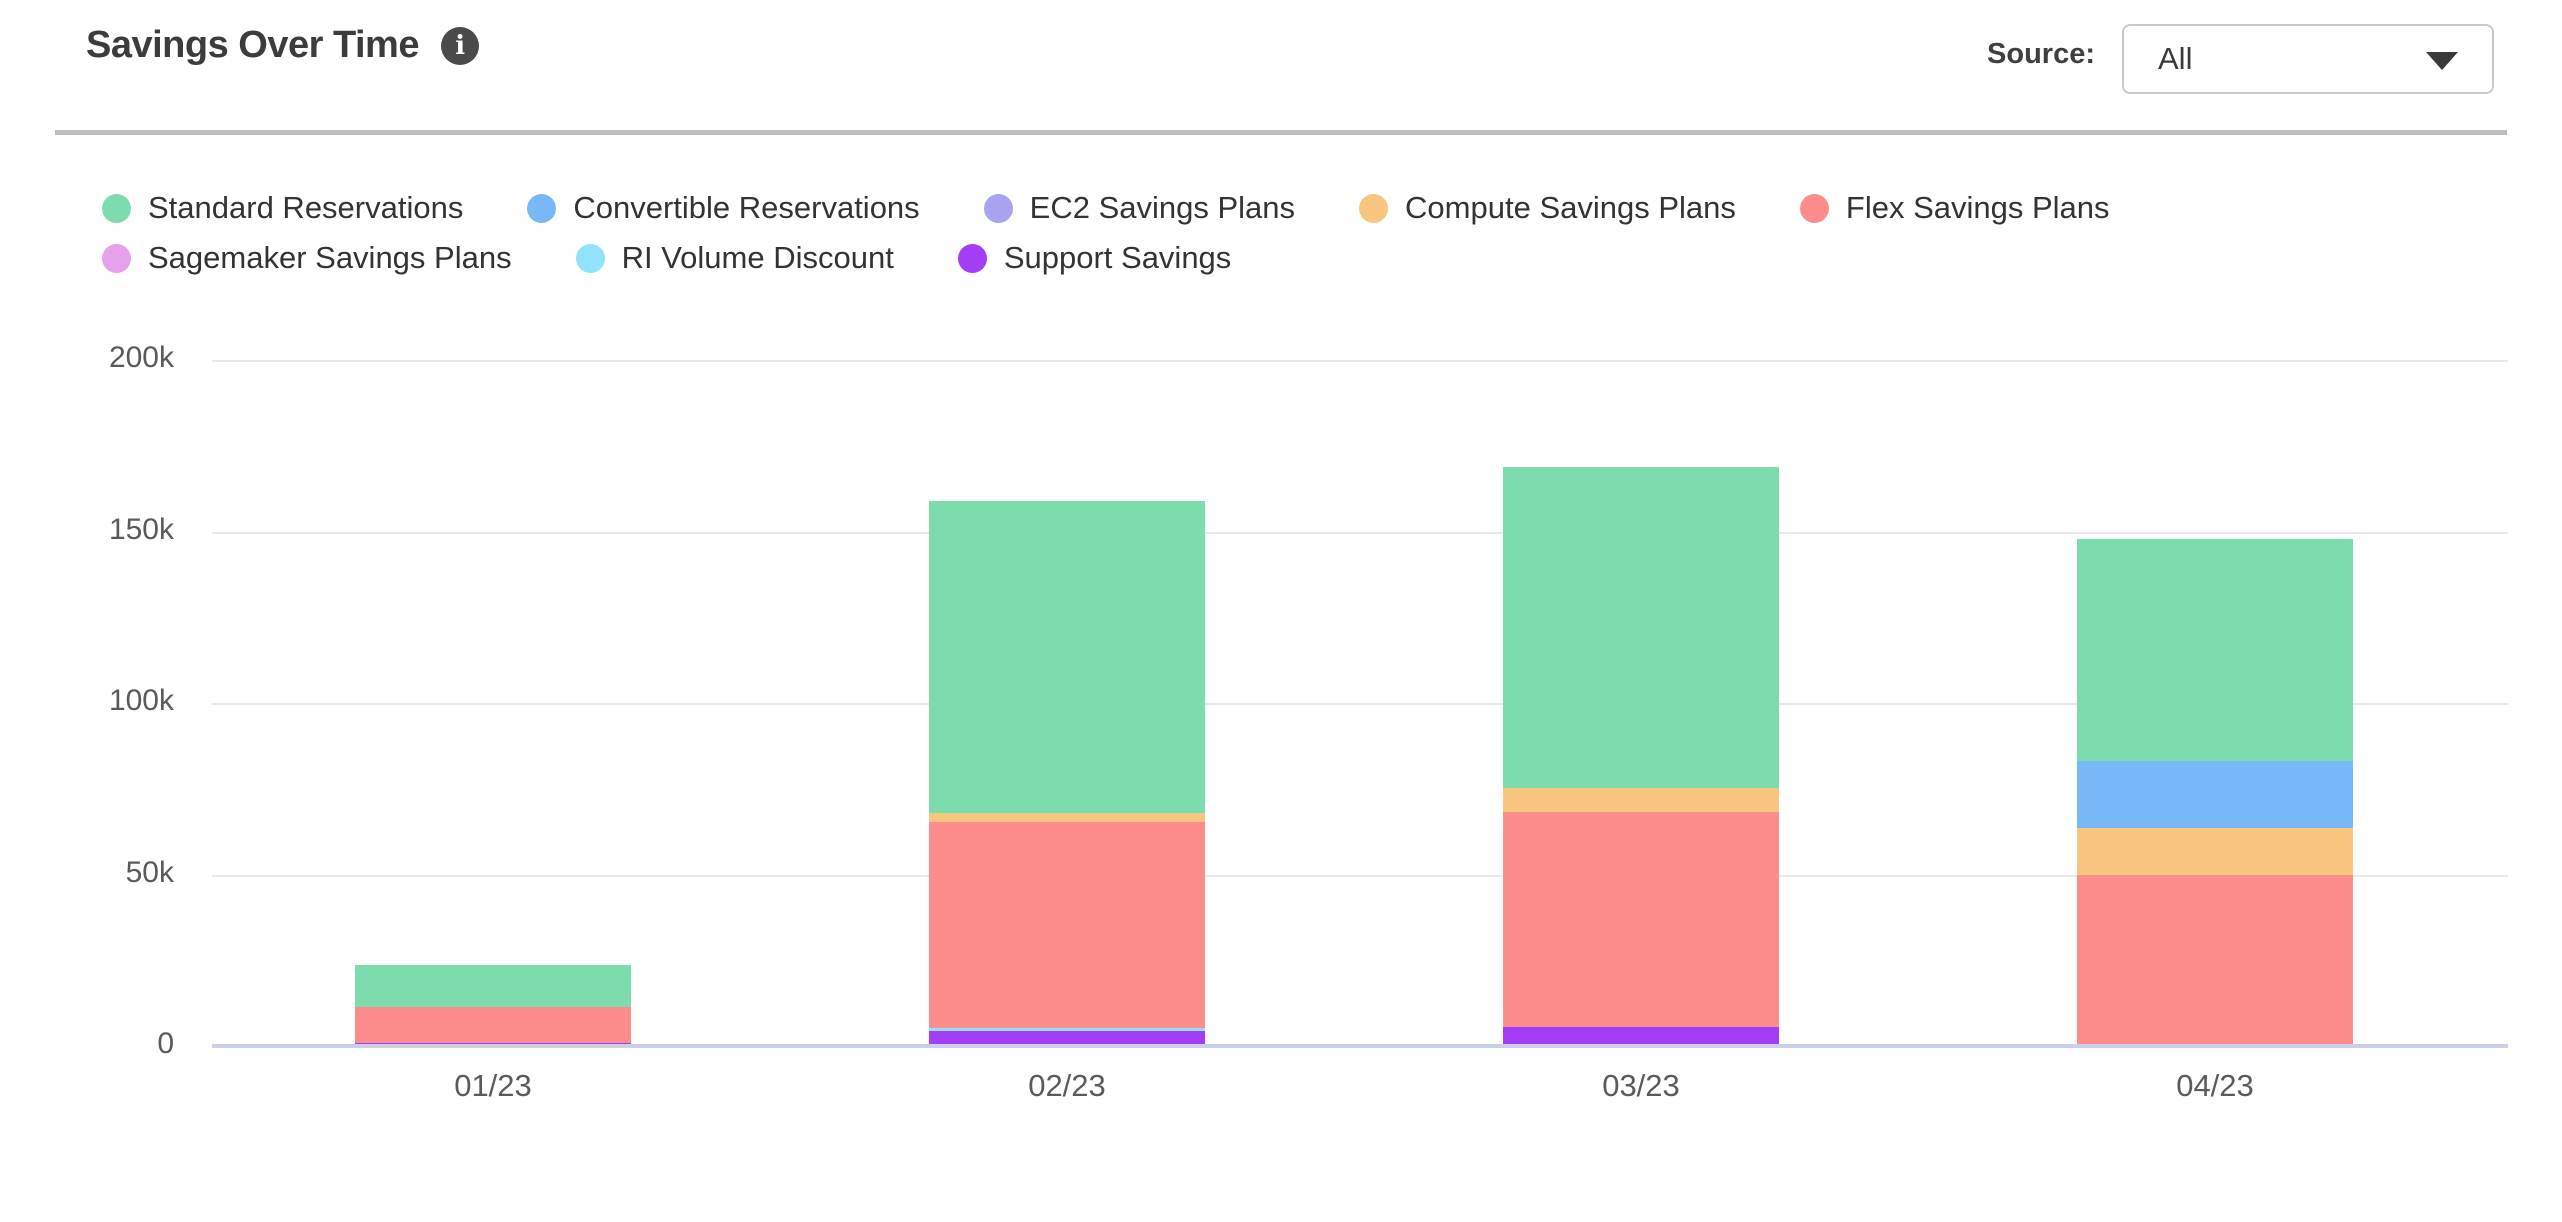 This screenshot has height=1222, width=2562. Describe the element at coordinates (149, 872) in the screenshot. I see `y-axis-tick-label: 50k` at that location.